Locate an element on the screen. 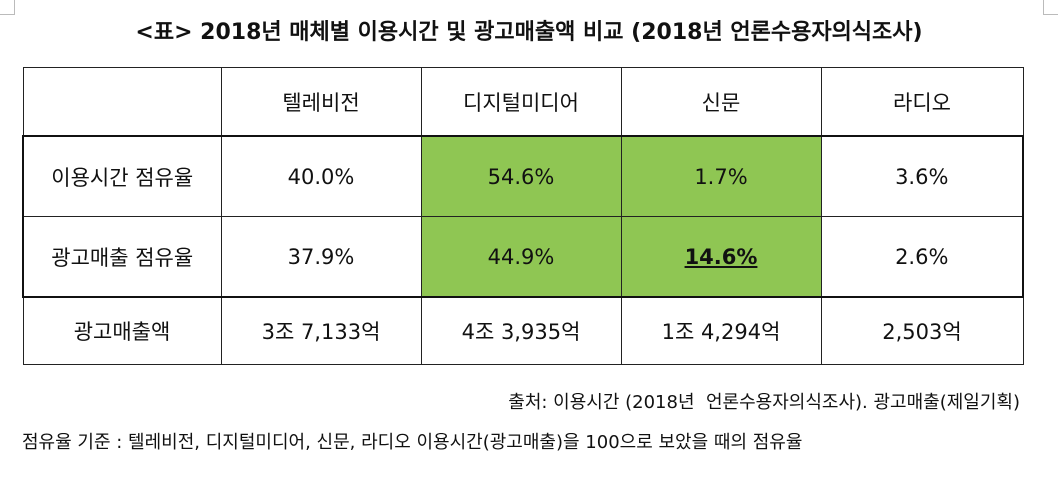 This screenshot has width=1058, height=480. cell: 54.6% is located at coordinates (521, 176).